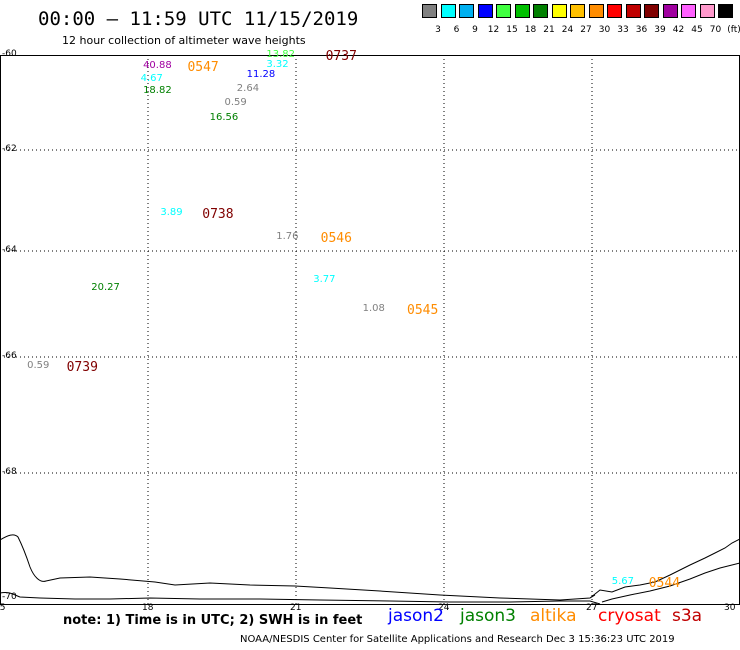 This screenshot has height=650, width=740. What do you see at coordinates (324, 280) in the screenshot?
I see `wave-height-value: 3.77` at bounding box center [324, 280].